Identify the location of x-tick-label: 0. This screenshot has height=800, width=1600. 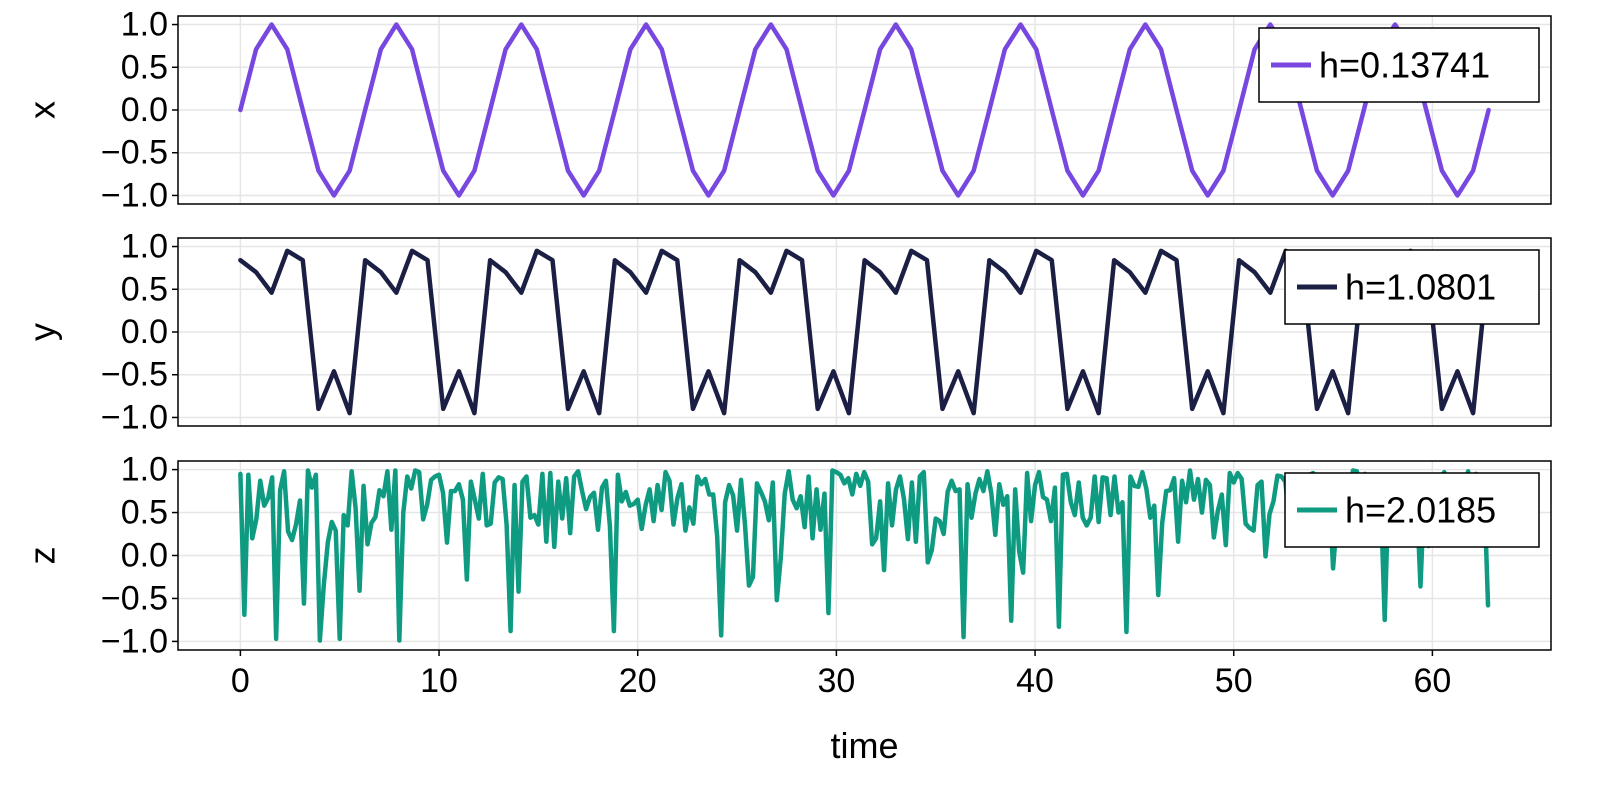
(240, 681).